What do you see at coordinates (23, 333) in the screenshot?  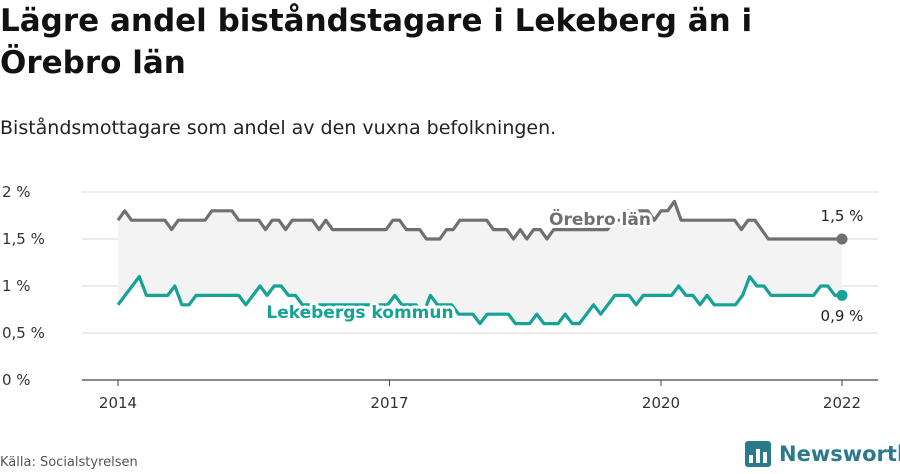 I see `y-tick-label: 0,5 %` at bounding box center [23, 333].